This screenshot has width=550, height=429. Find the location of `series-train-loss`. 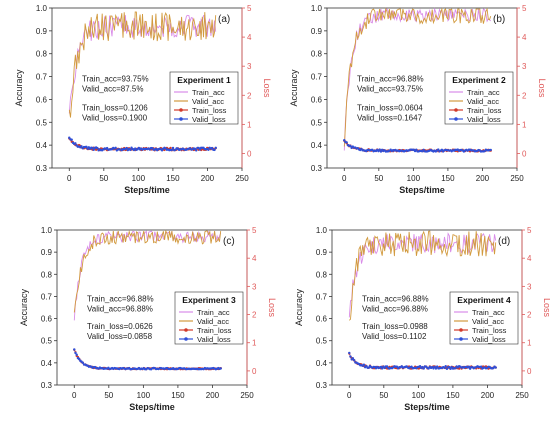

series-train-loss is located at coordinates (147, 359).